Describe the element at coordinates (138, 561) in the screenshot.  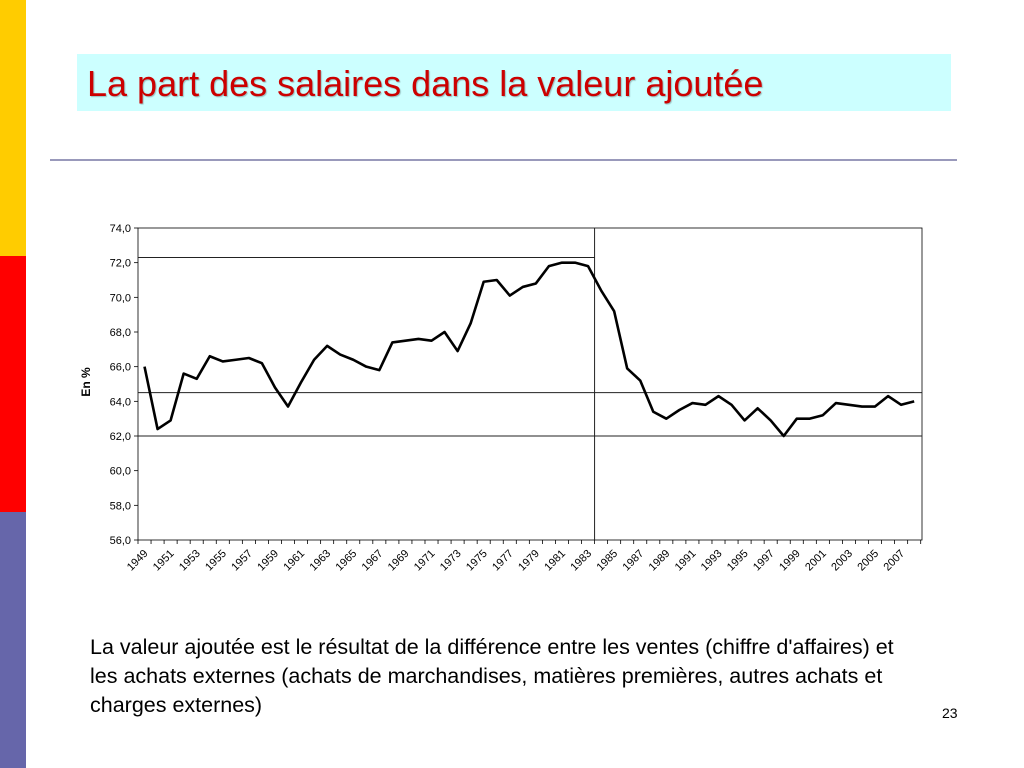
I see `x-tick-label: 1949` at that location.